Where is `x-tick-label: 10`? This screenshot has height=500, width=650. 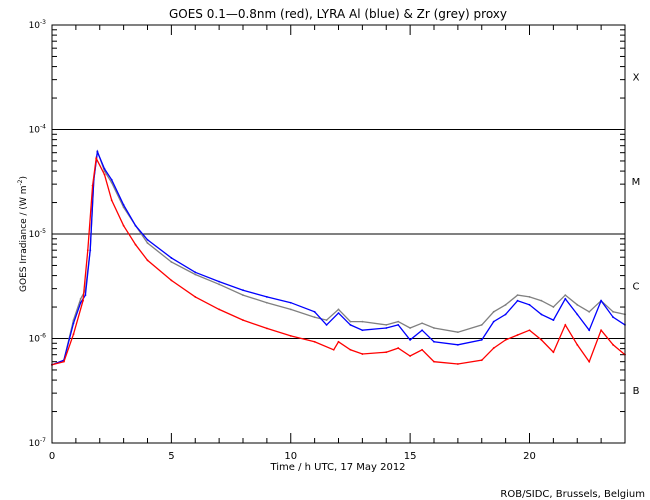
x-tick-label: 10 is located at coordinates (290, 456).